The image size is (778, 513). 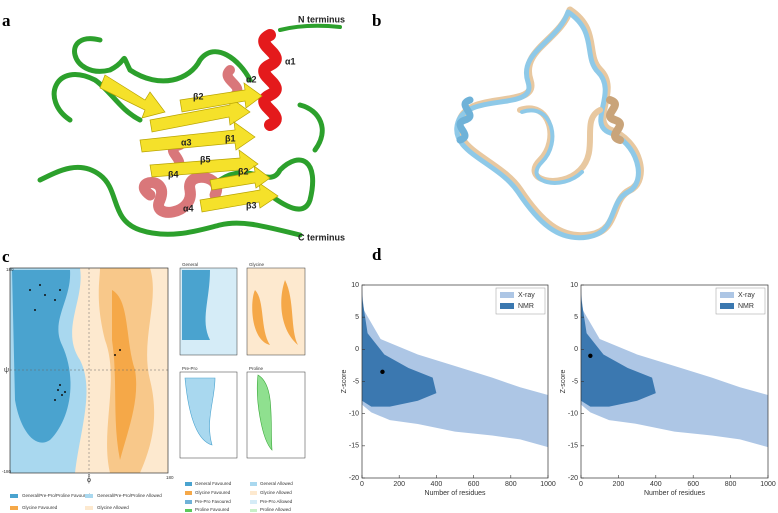 I want to click on legend-label: Pre-Pro Allowed, so click(x=276, y=501).